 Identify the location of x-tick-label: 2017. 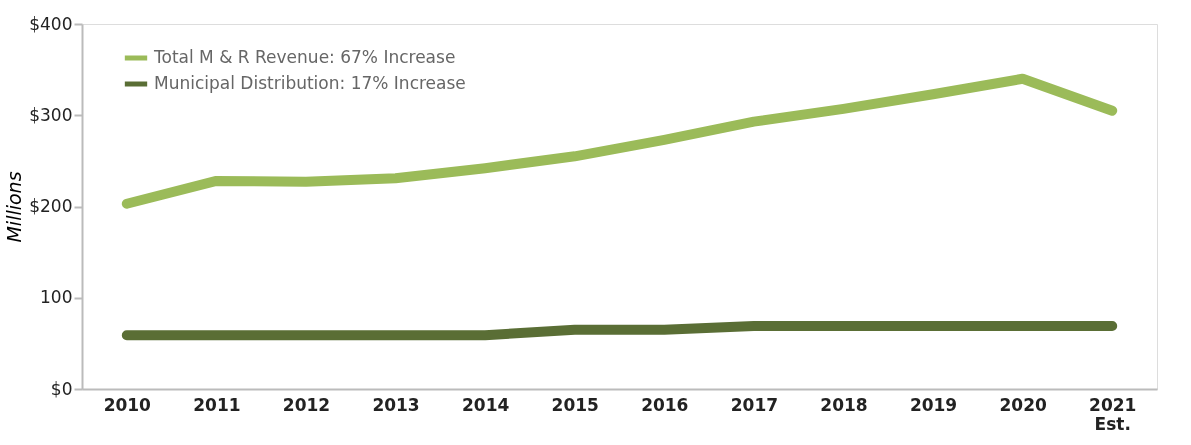
(754, 404).